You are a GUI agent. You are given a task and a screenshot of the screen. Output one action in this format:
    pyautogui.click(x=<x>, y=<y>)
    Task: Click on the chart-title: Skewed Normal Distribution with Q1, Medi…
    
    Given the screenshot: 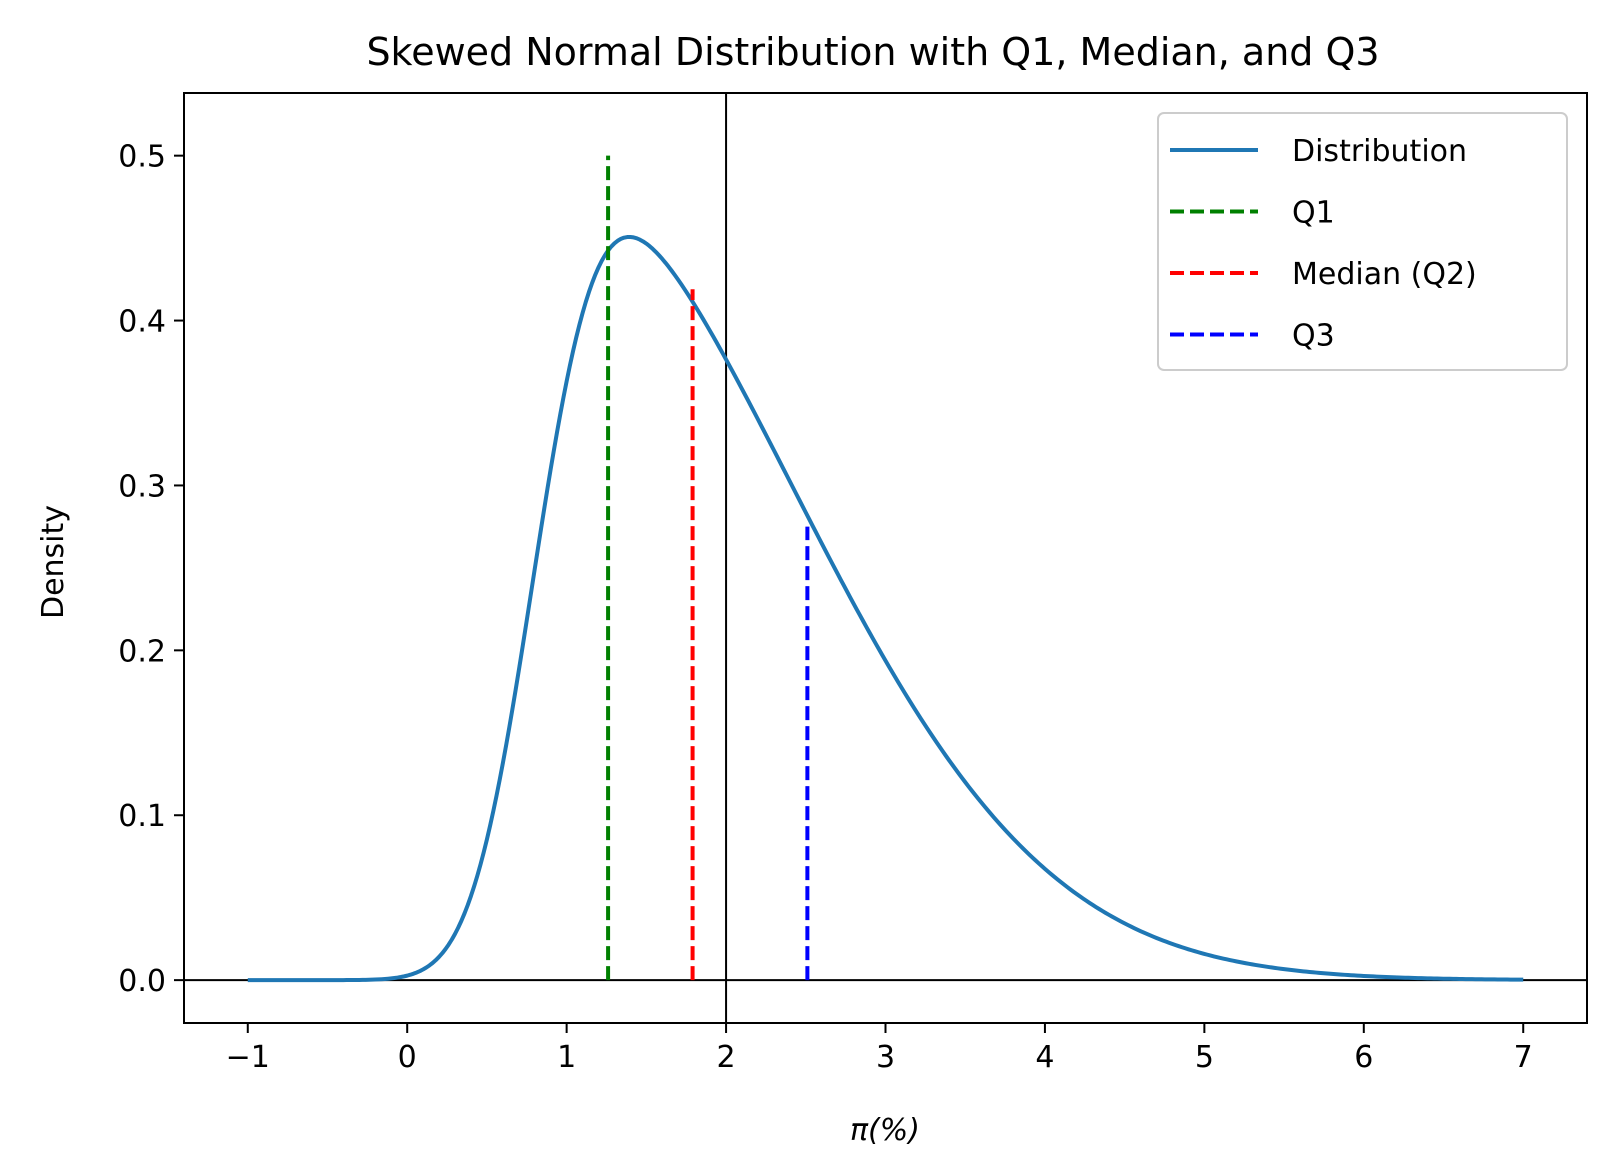 What is the action you would take?
    pyautogui.click(x=872, y=52)
    